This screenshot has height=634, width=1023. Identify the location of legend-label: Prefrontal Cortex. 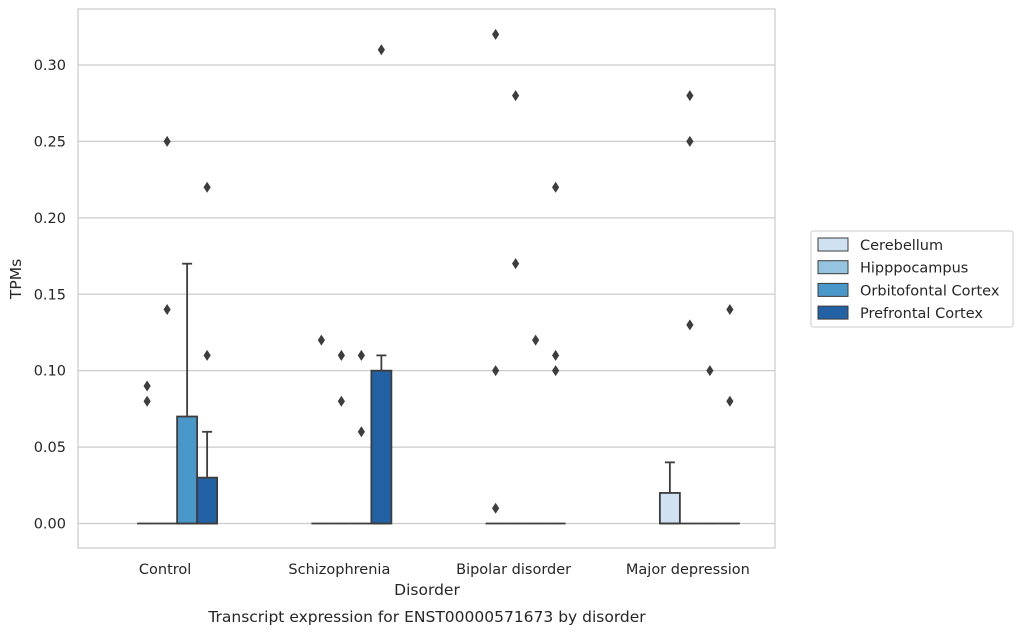
(921, 314).